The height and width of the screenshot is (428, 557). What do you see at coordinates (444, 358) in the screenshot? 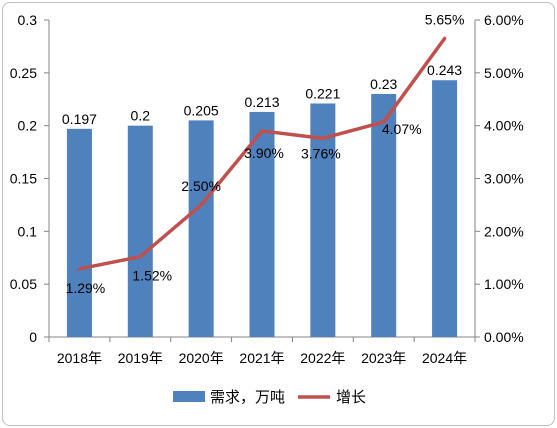
I see `x-tick-label: 2024年` at bounding box center [444, 358].